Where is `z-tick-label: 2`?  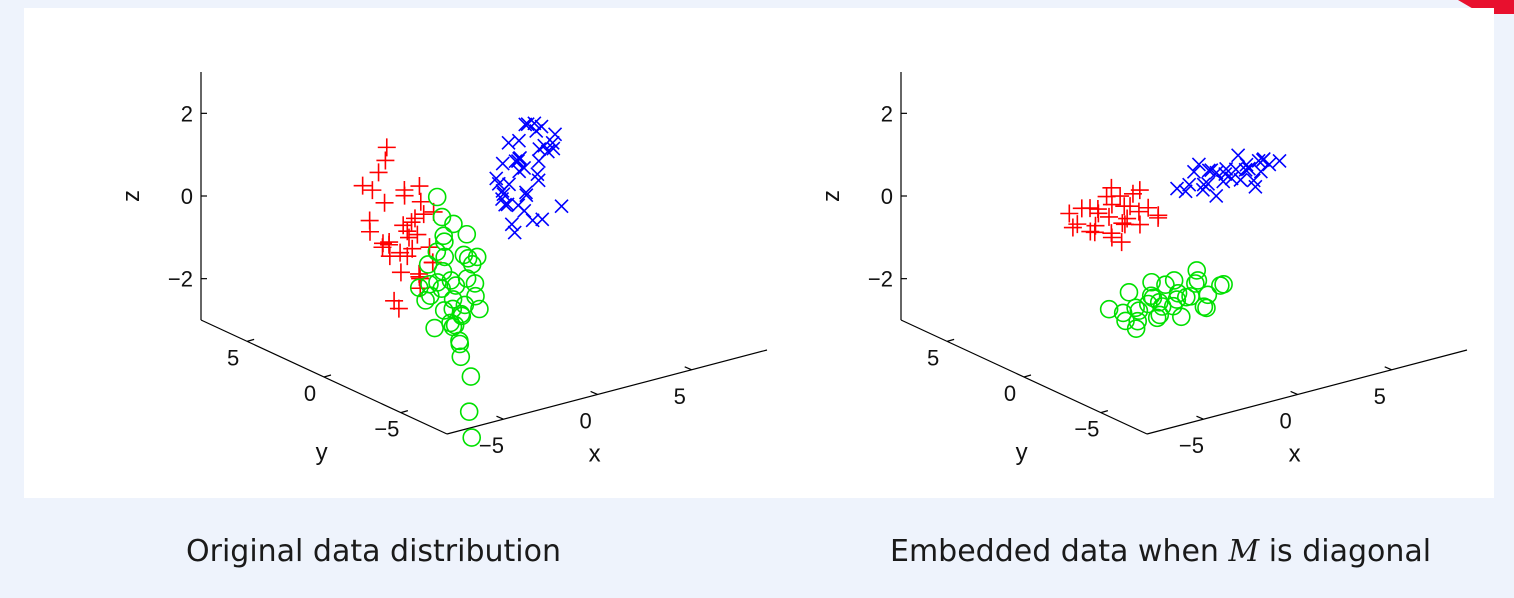
z-tick-label: 2 is located at coordinates (187, 113).